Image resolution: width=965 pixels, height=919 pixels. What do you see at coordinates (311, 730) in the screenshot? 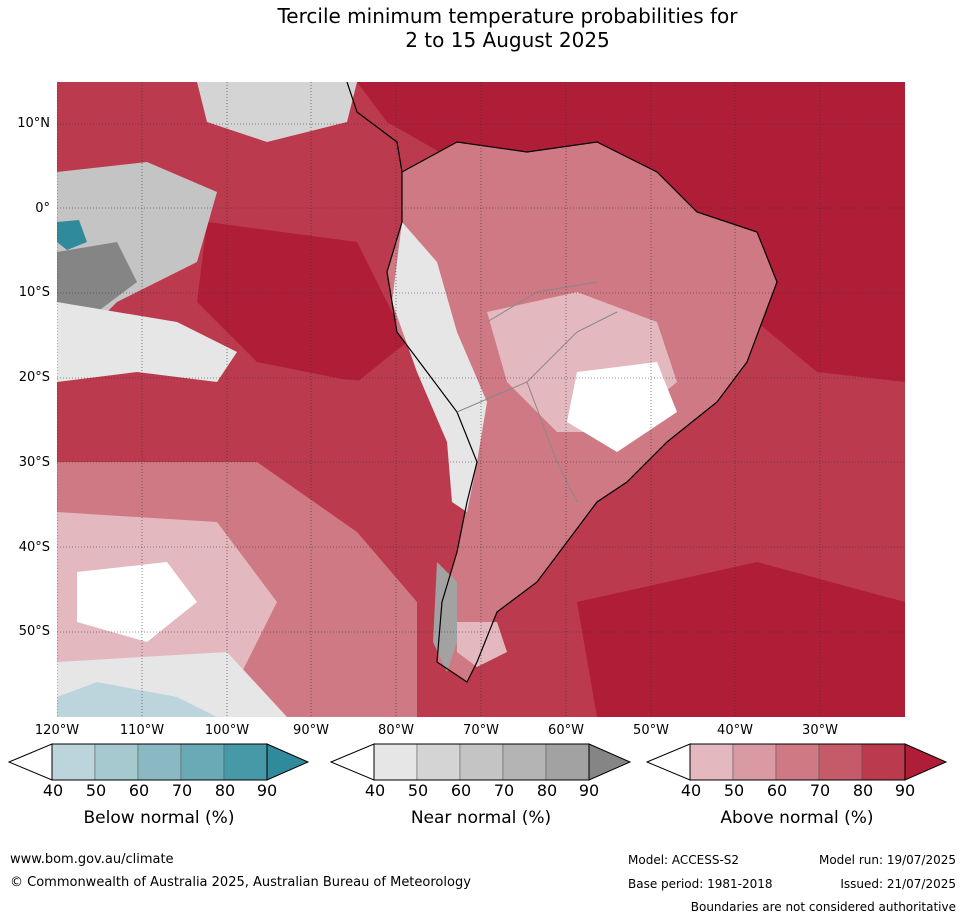
I see `lon-label: 90°W` at bounding box center [311, 730].